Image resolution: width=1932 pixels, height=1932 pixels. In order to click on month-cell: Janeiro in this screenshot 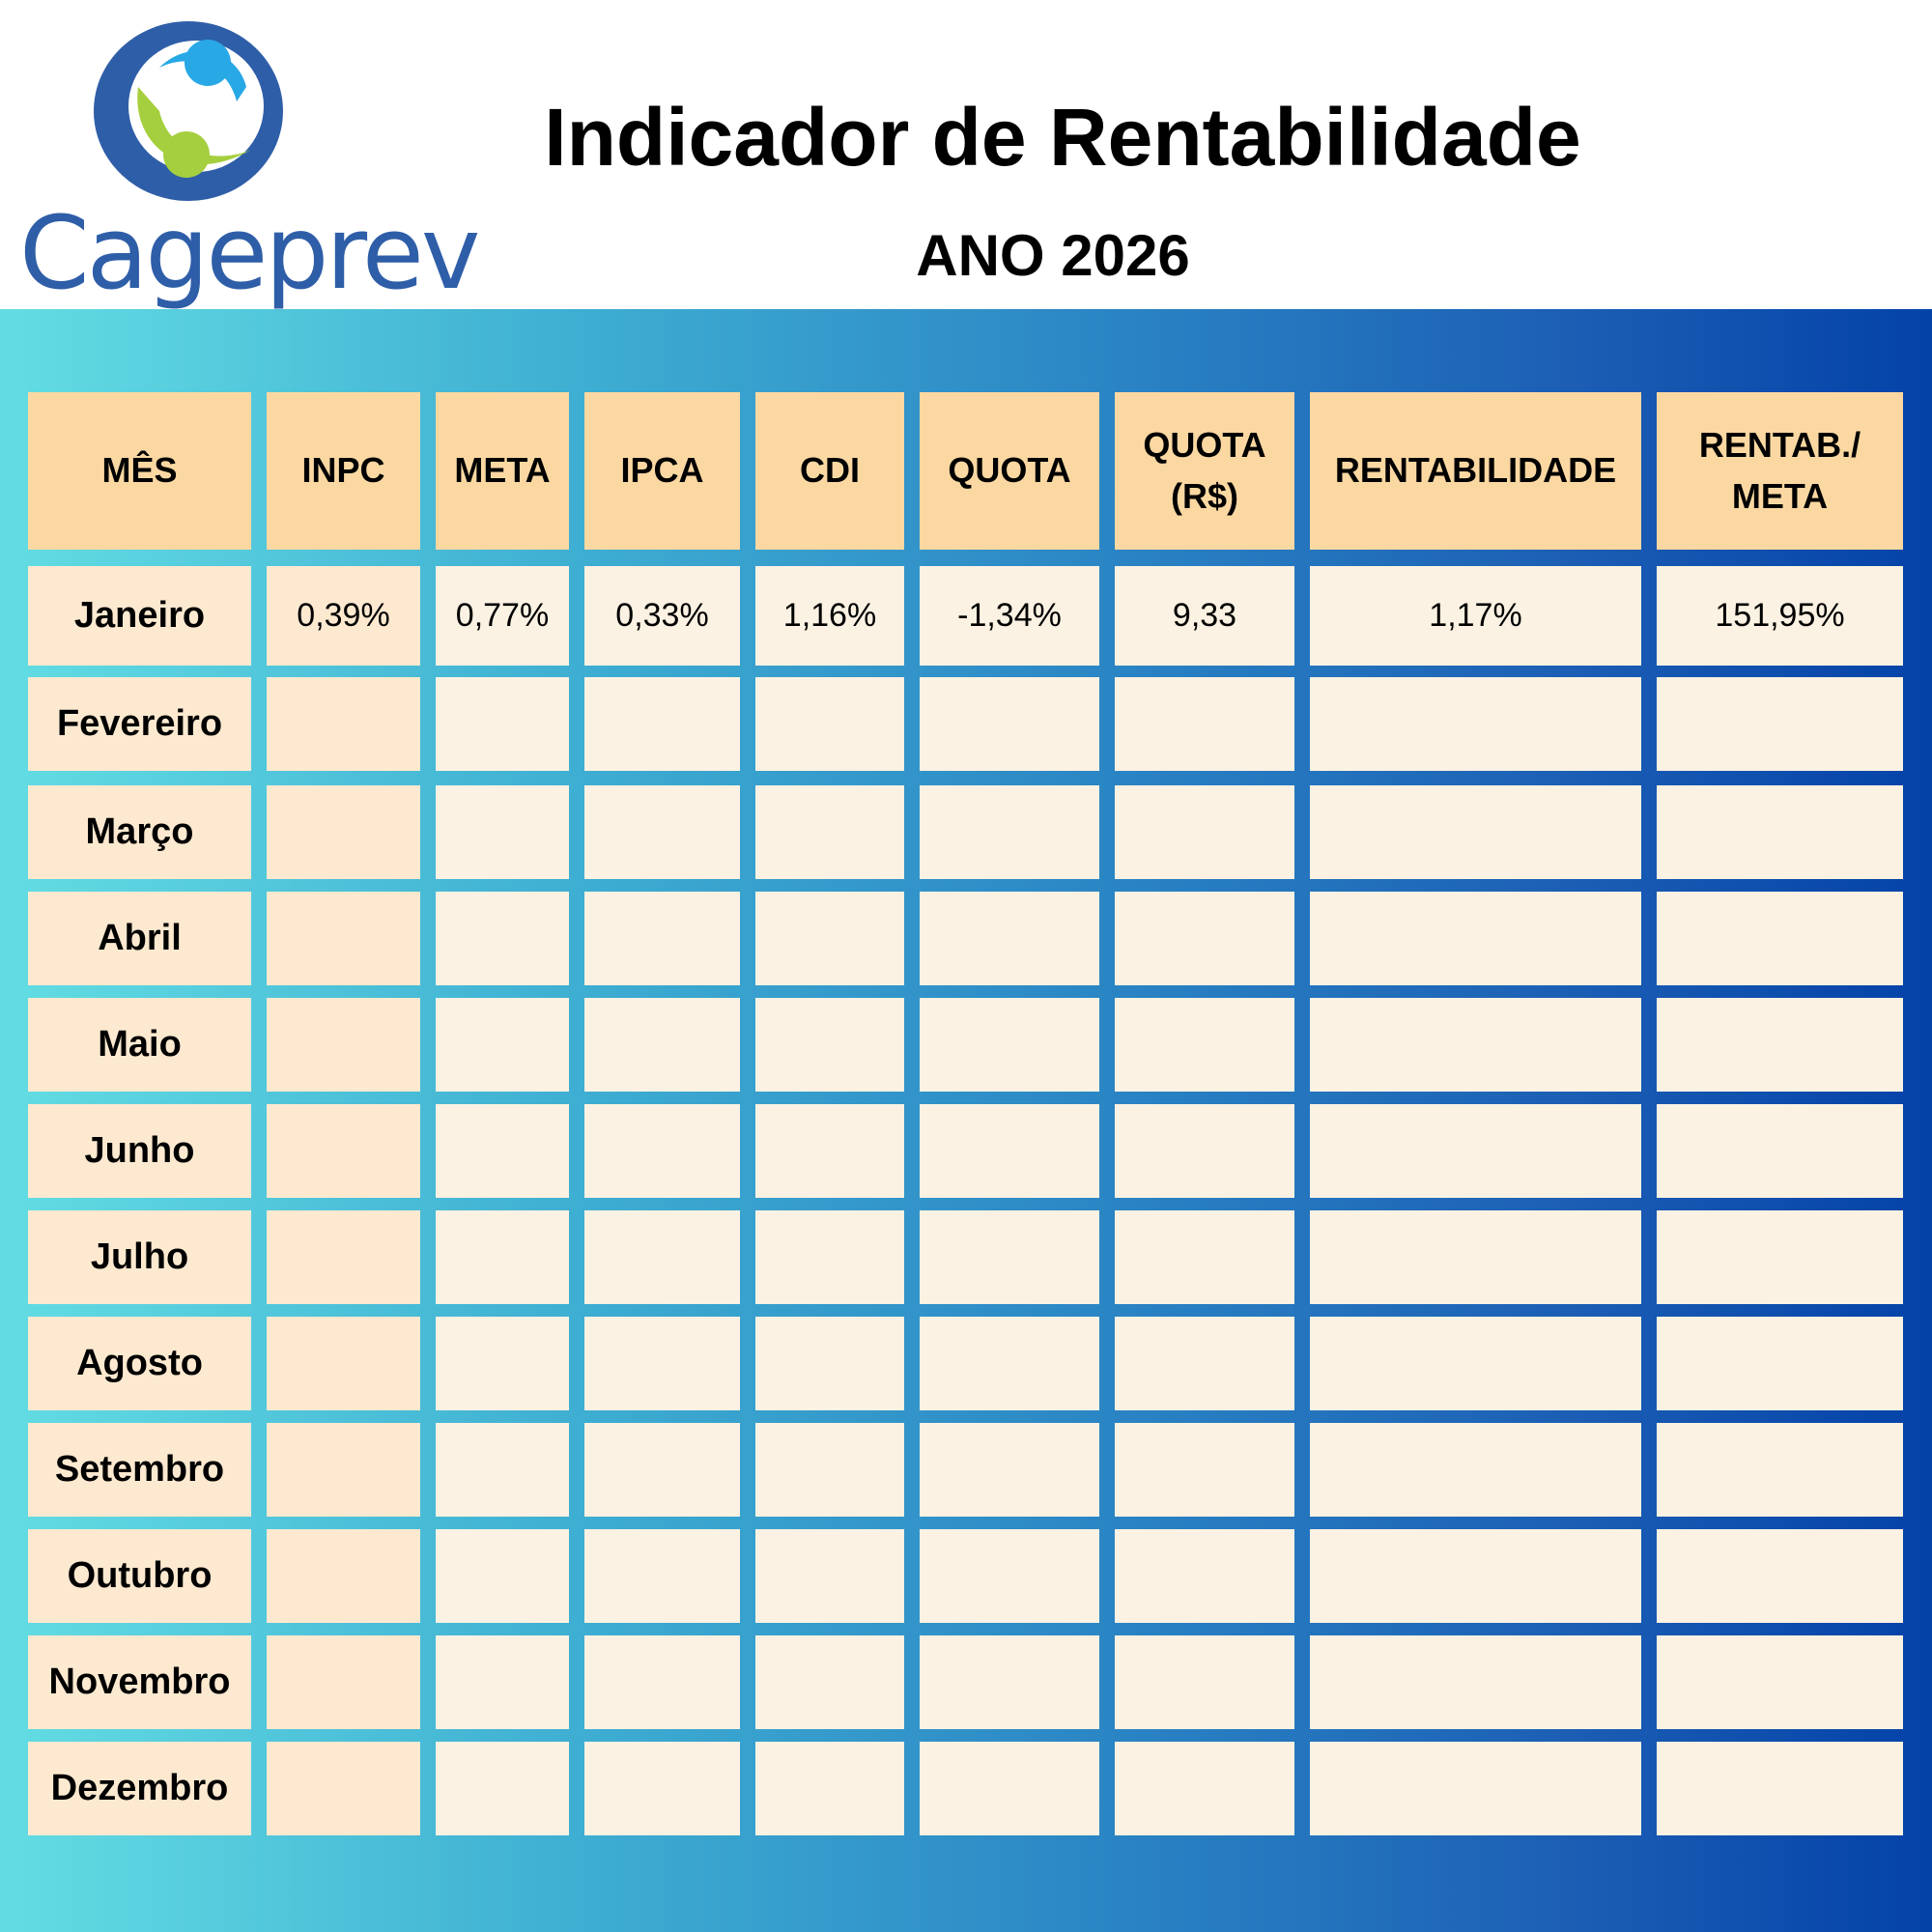, I will do `click(139, 616)`.